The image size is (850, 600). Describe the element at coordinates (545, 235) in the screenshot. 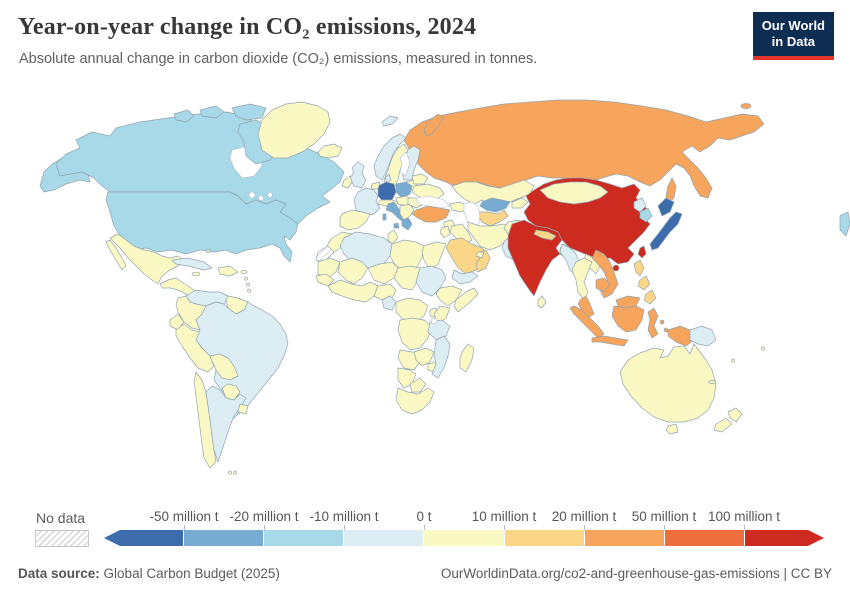

I see `country-nepal` at that location.